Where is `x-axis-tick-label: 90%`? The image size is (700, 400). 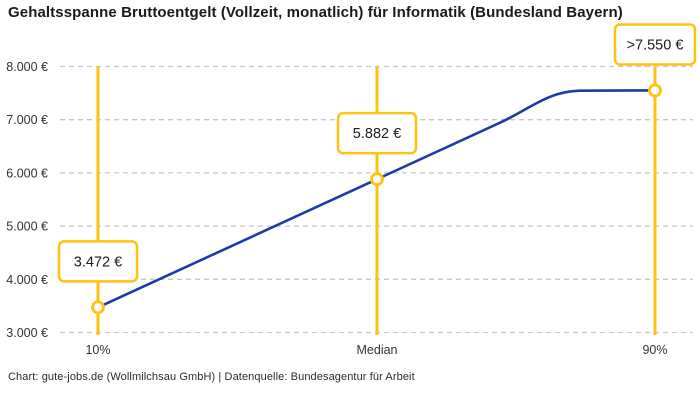 x-axis-tick-label: 90% is located at coordinates (654, 350).